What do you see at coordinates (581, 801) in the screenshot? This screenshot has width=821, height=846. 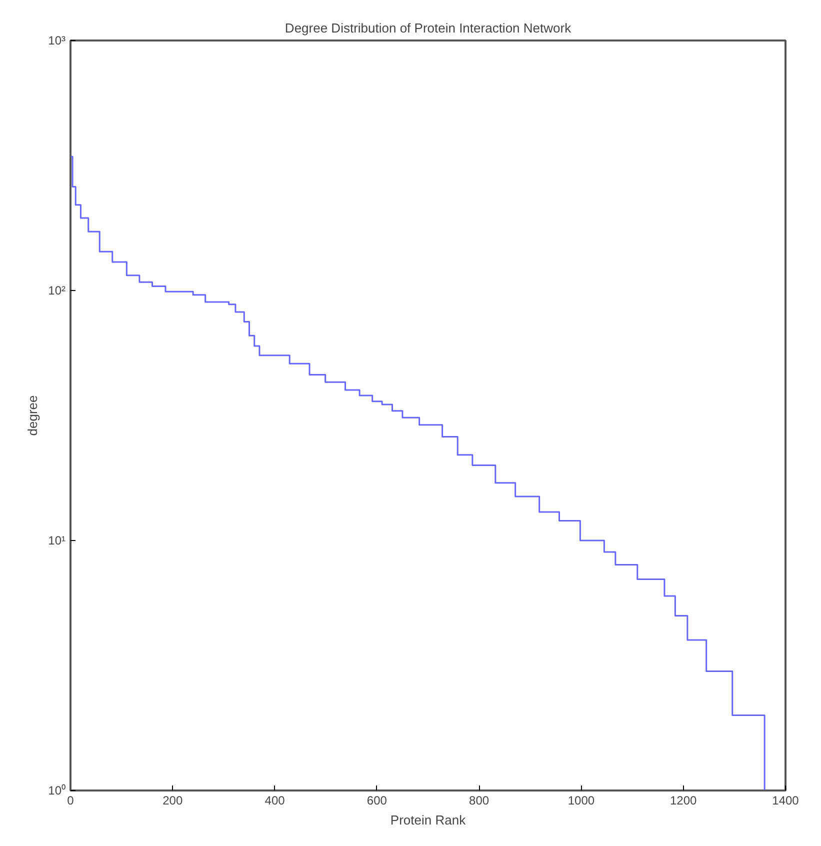 I see `x-tick-label: 1000` at bounding box center [581, 801].